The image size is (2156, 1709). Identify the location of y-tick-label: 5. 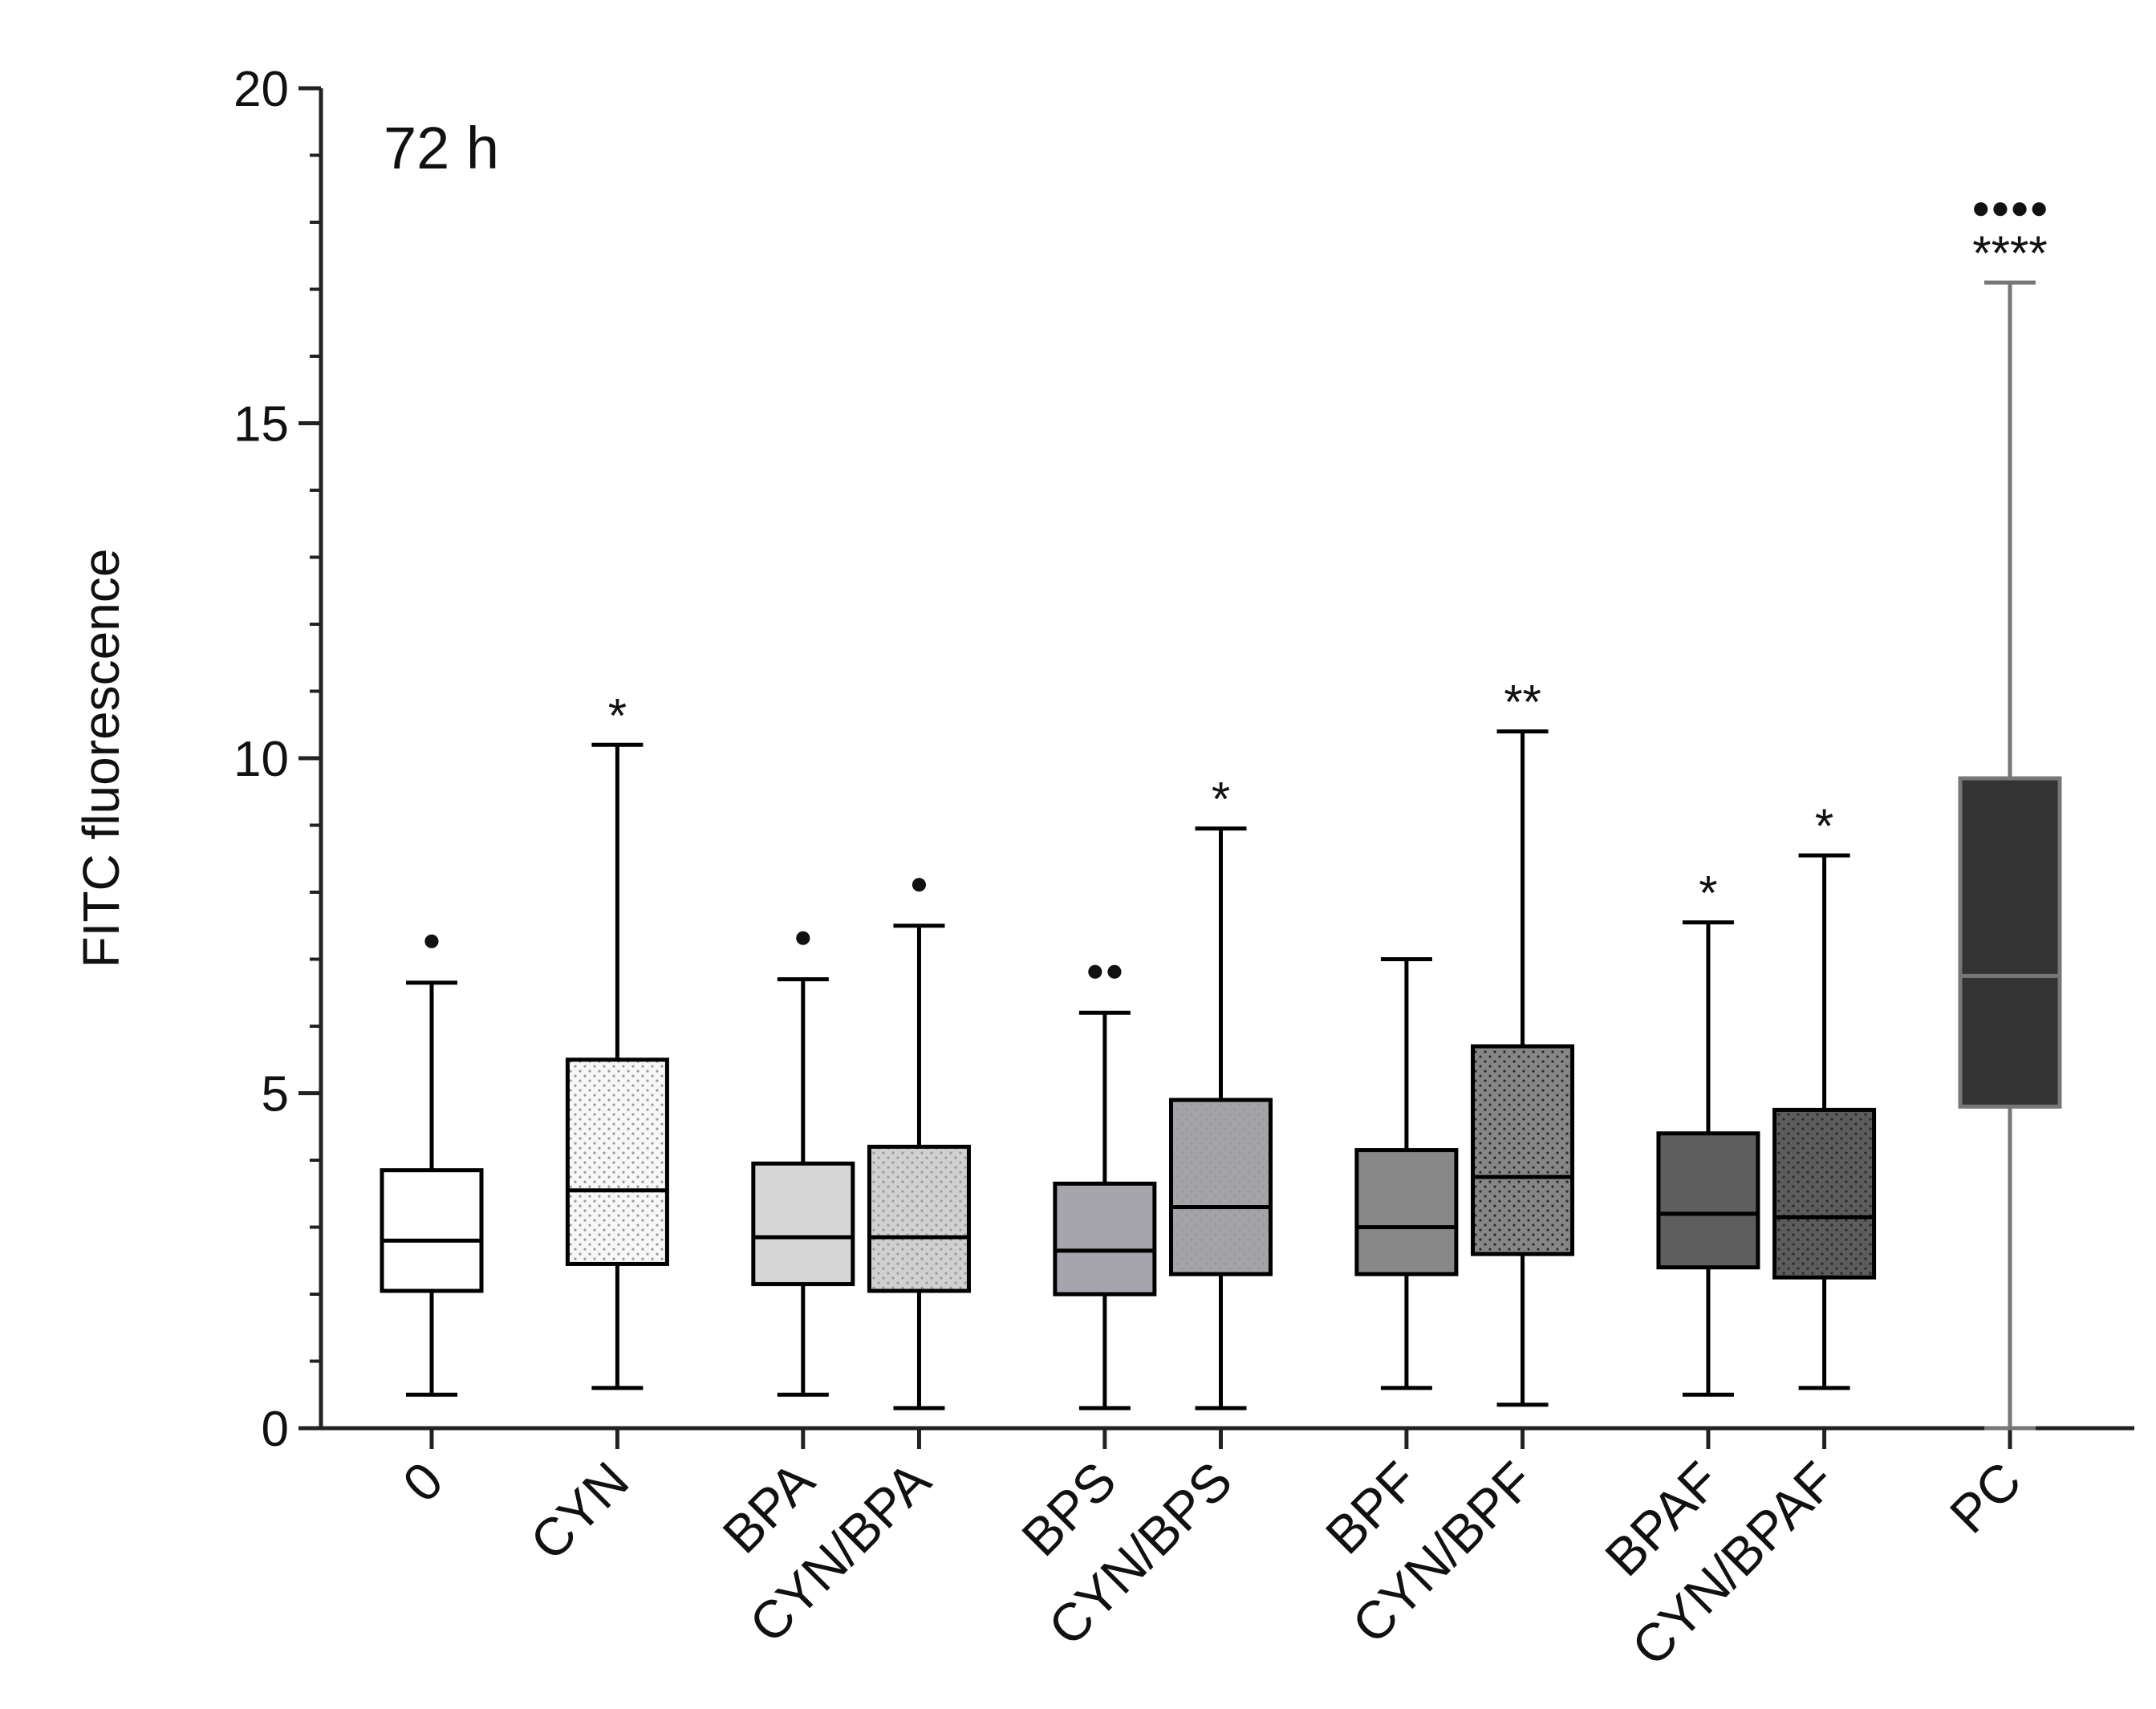
(275, 1094).